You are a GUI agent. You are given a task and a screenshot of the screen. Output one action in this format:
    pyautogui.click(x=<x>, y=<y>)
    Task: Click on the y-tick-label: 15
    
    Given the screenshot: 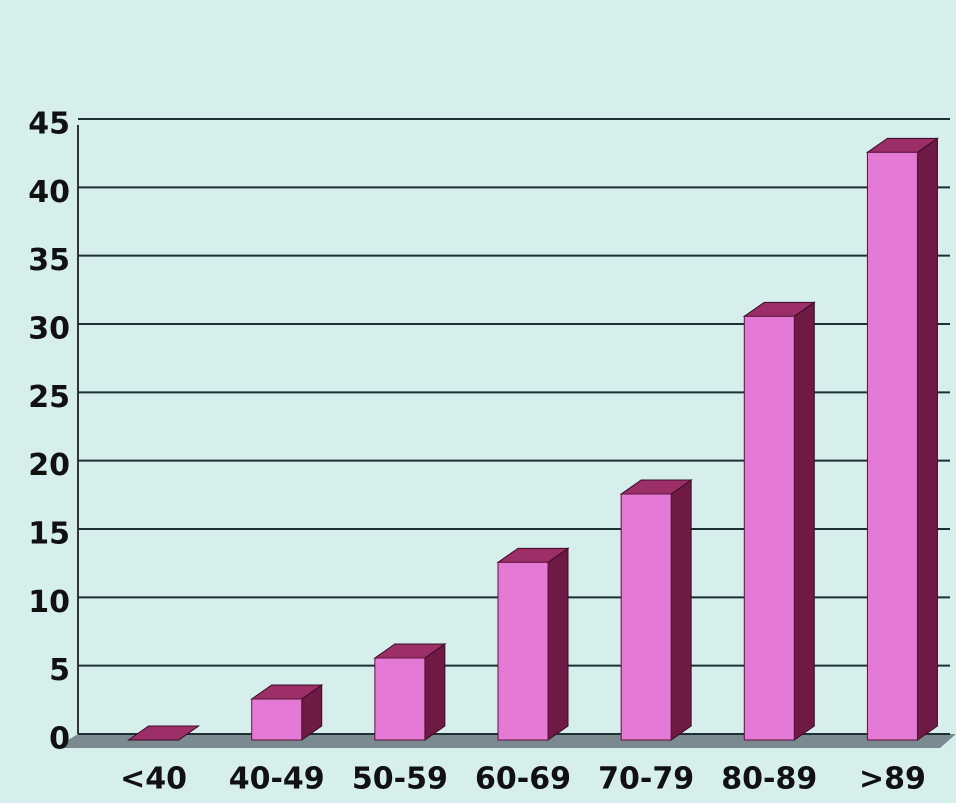 What is the action you would take?
    pyautogui.click(x=49, y=534)
    